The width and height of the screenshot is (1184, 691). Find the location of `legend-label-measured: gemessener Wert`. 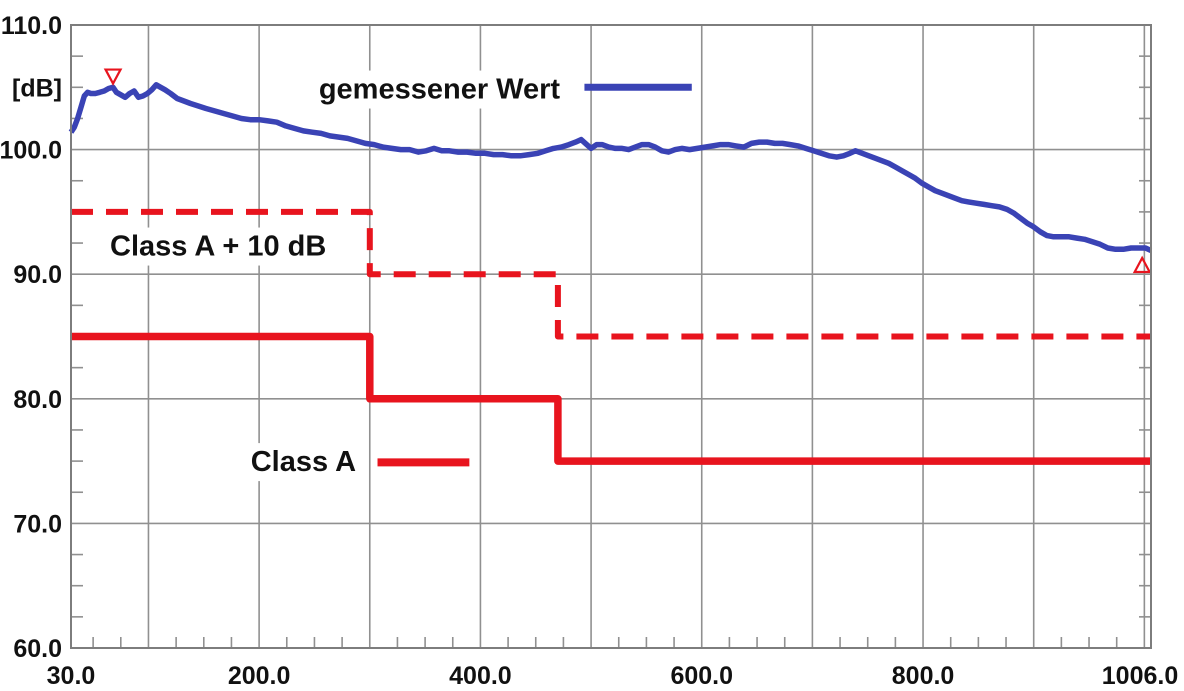

legend-label-measured: gemessener Wert is located at coordinates (440, 90).